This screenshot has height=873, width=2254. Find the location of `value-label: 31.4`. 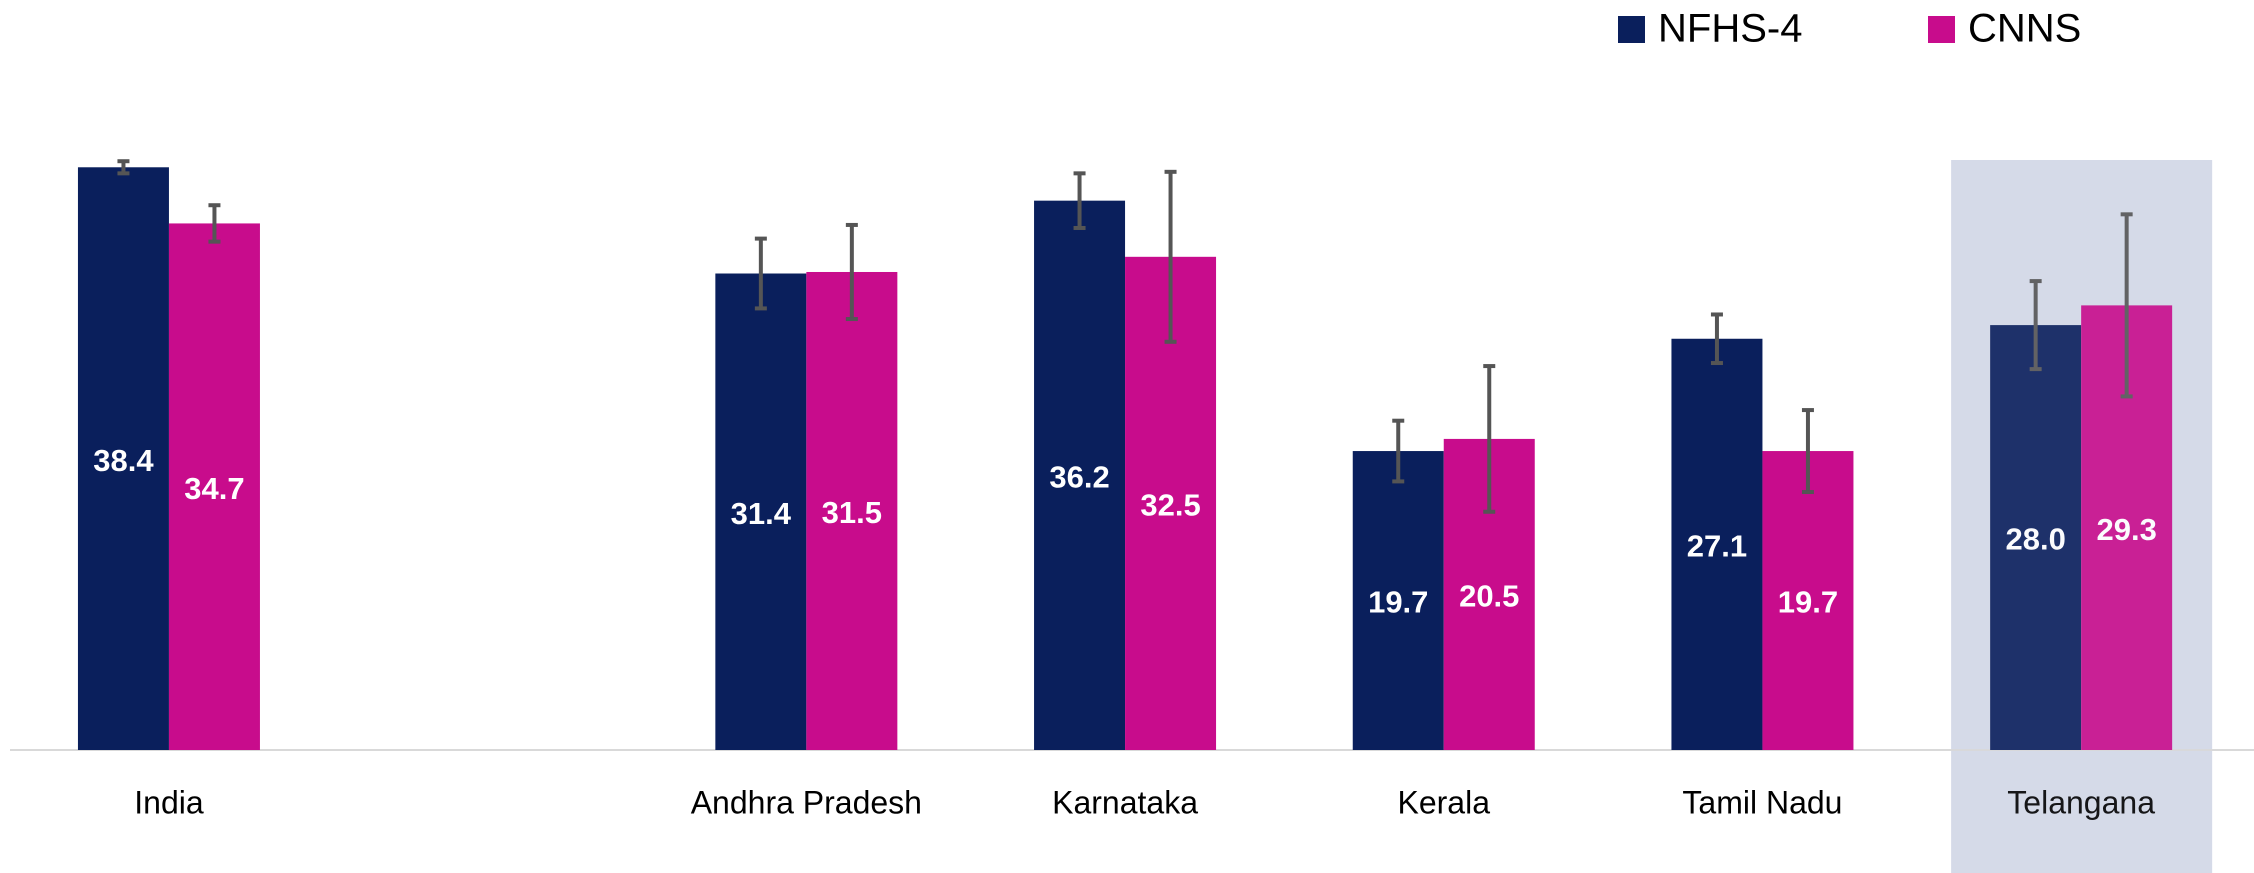

value-label: 31.4 is located at coordinates (761, 513).